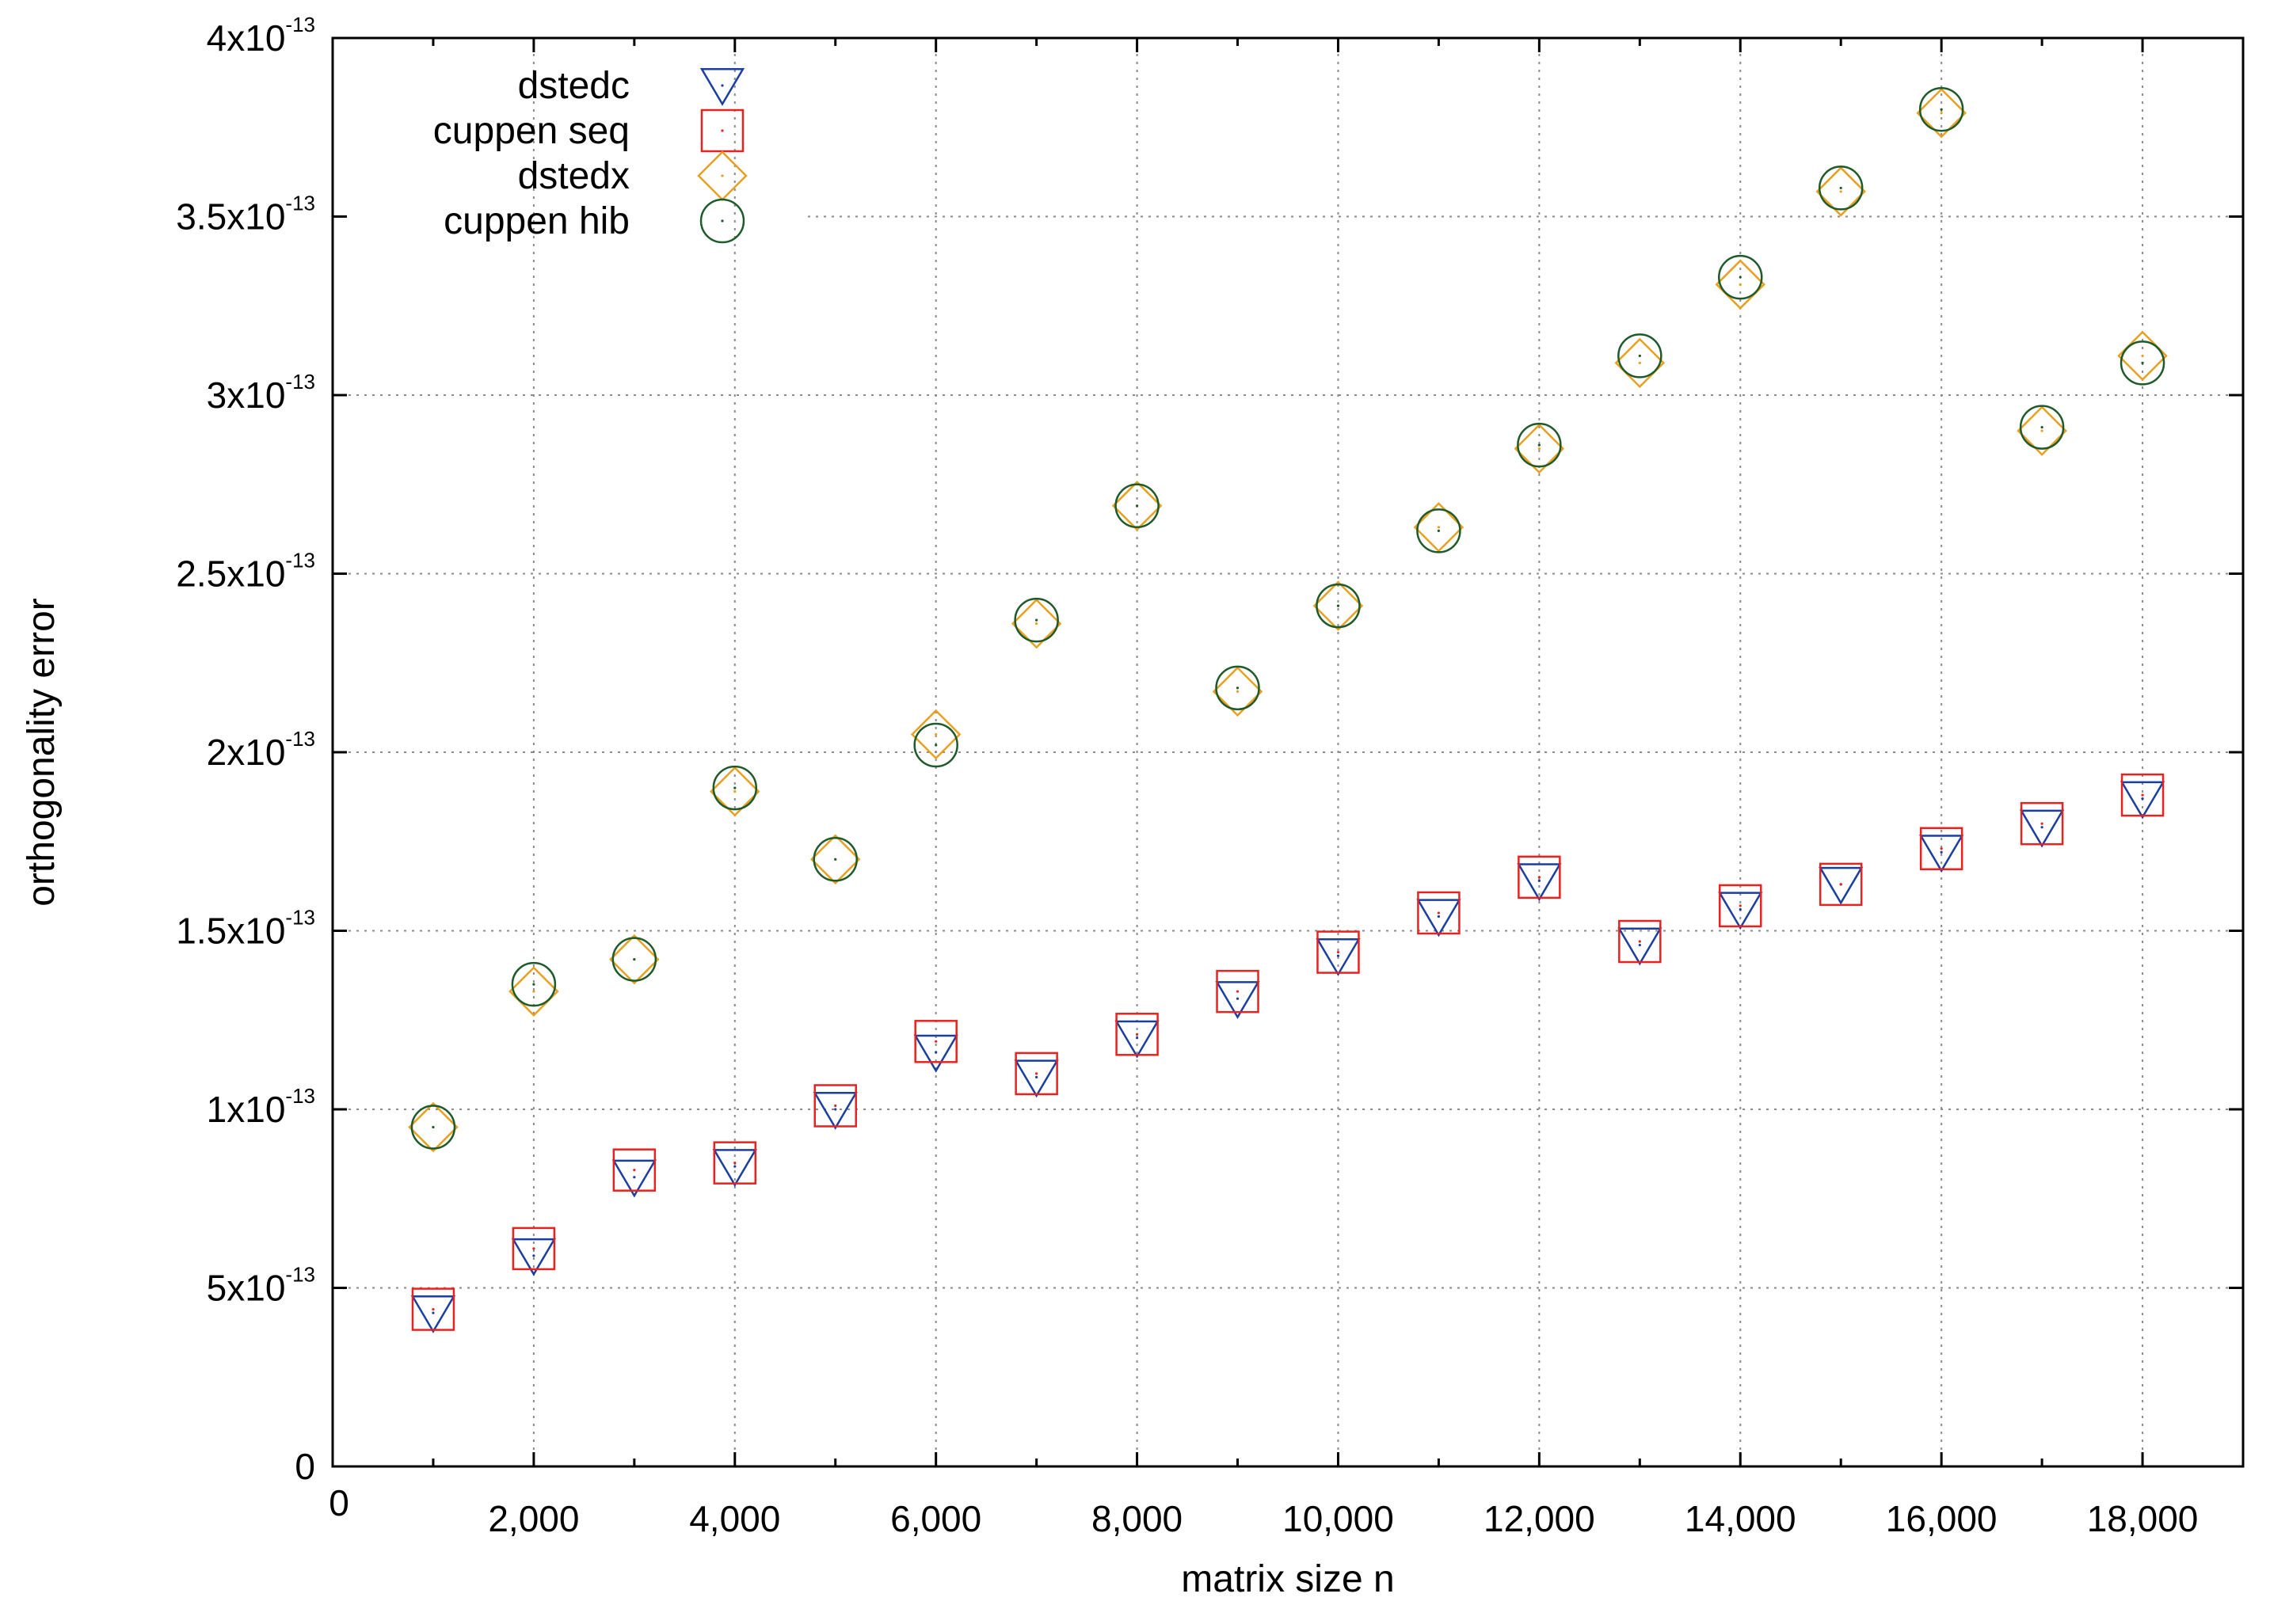 The width and height of the screenshot is (2270, 1624). I want to click on y-tick-label: 3.5x10⁻¹³, so click(246, 215).